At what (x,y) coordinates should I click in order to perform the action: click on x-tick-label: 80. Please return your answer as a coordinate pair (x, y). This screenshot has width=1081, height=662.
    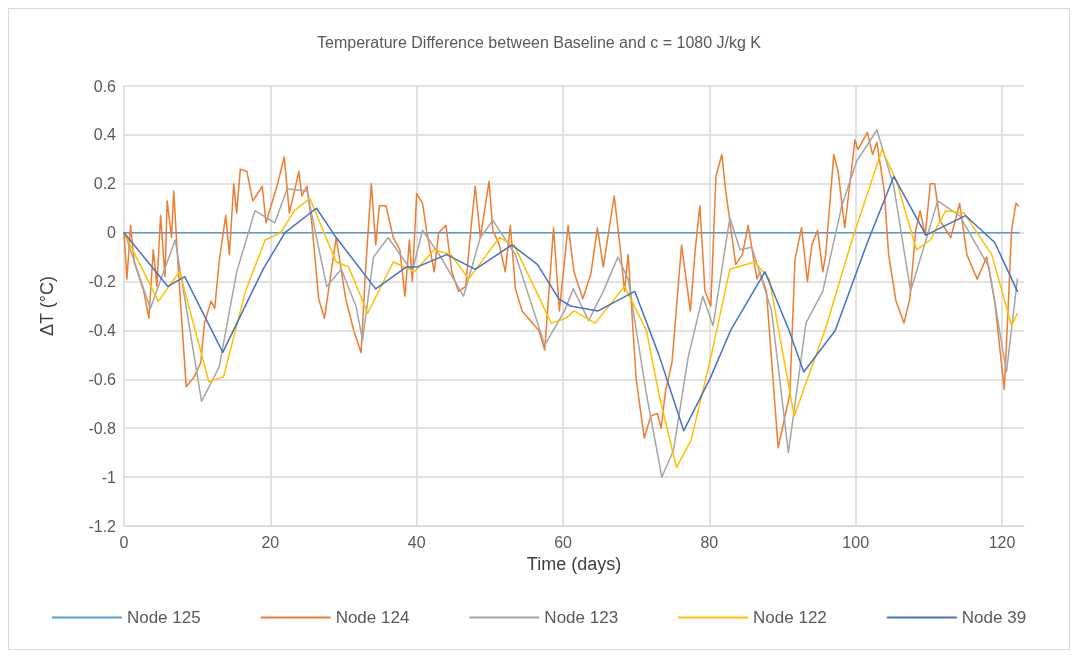
    Looking at the image, I should click on (709, 542).